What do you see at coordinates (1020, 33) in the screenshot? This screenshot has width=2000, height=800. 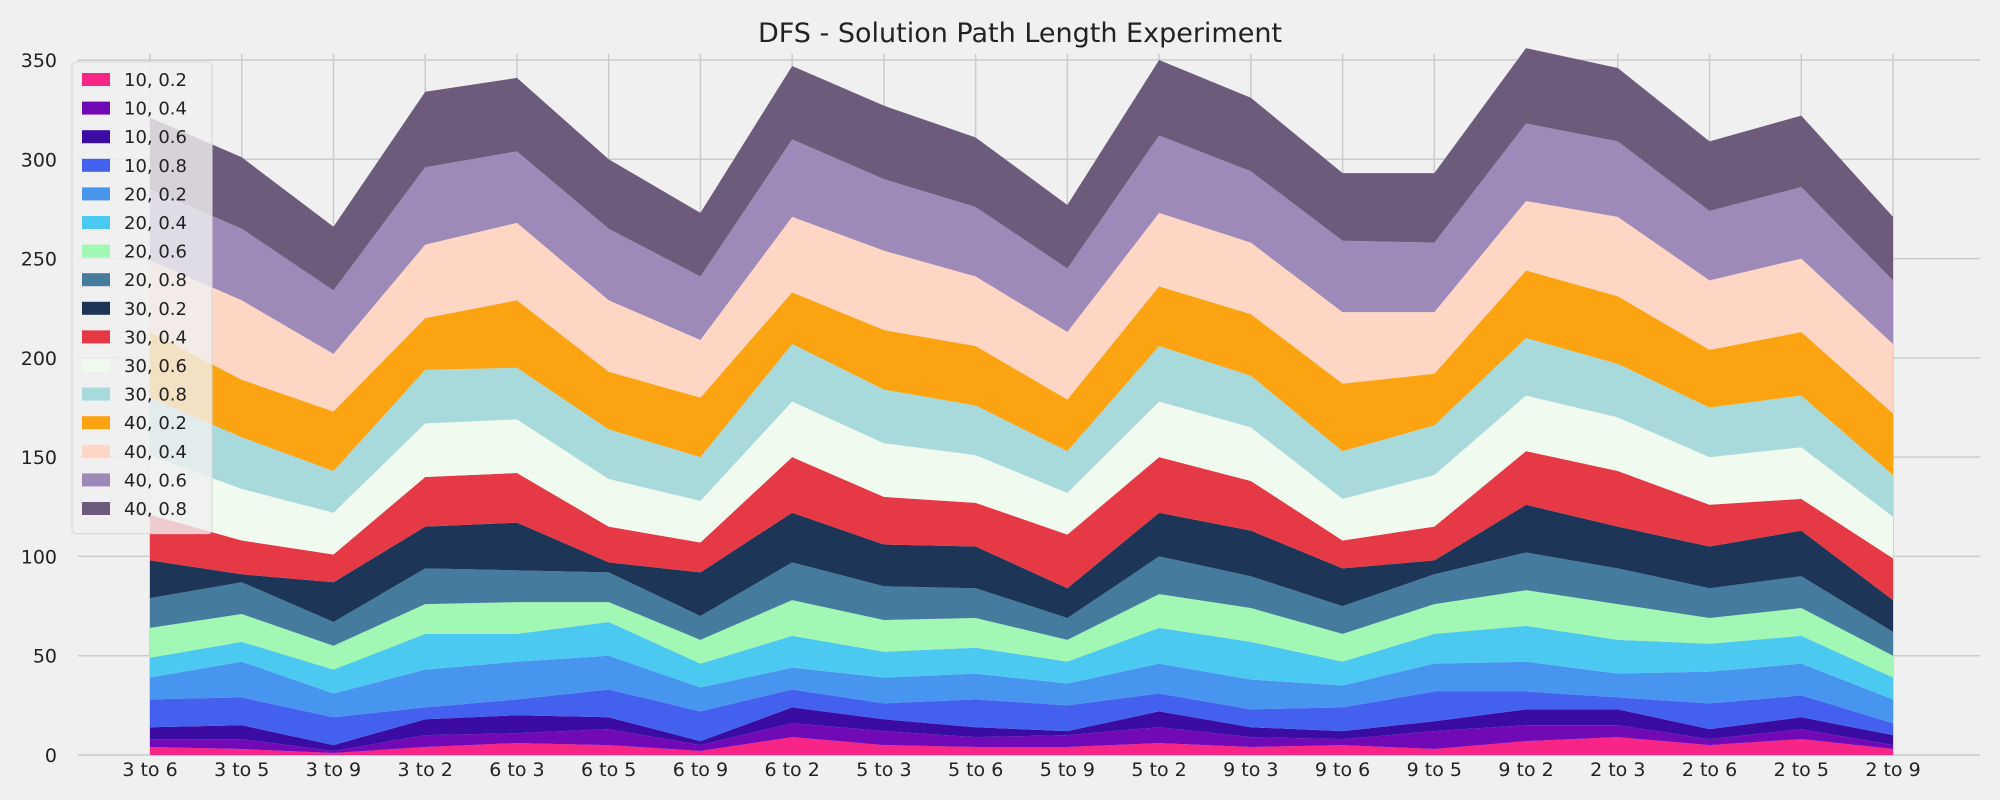 I see `chart-title: DFS - Solution Path Length Experiment` at bounding box center [1020, 33].